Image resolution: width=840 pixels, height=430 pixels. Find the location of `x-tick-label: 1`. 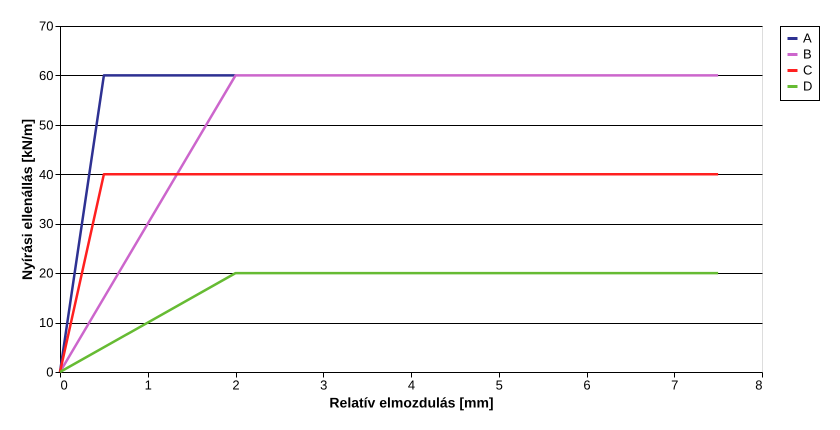

x-tick-label: 1 is located at coordinates (148, 385).